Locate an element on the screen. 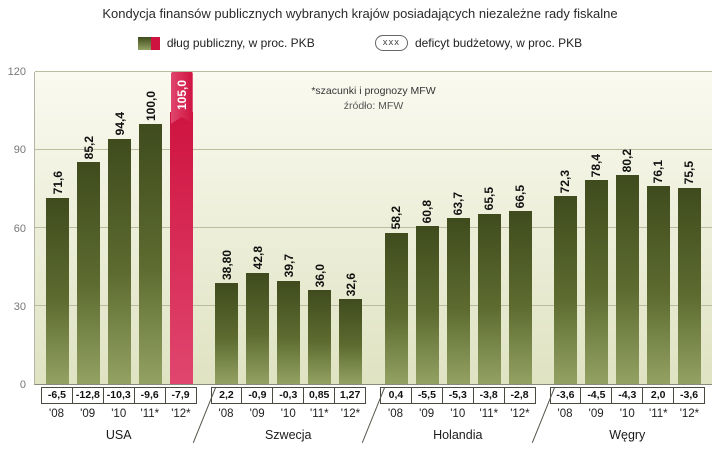  bar-column: 39,7 is located at coordinates (288, 228).